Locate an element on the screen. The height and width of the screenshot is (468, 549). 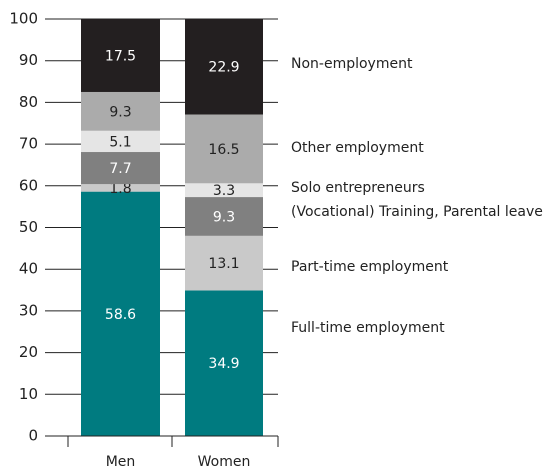
x-tick-label: Women is located at coordinates (224, 461).